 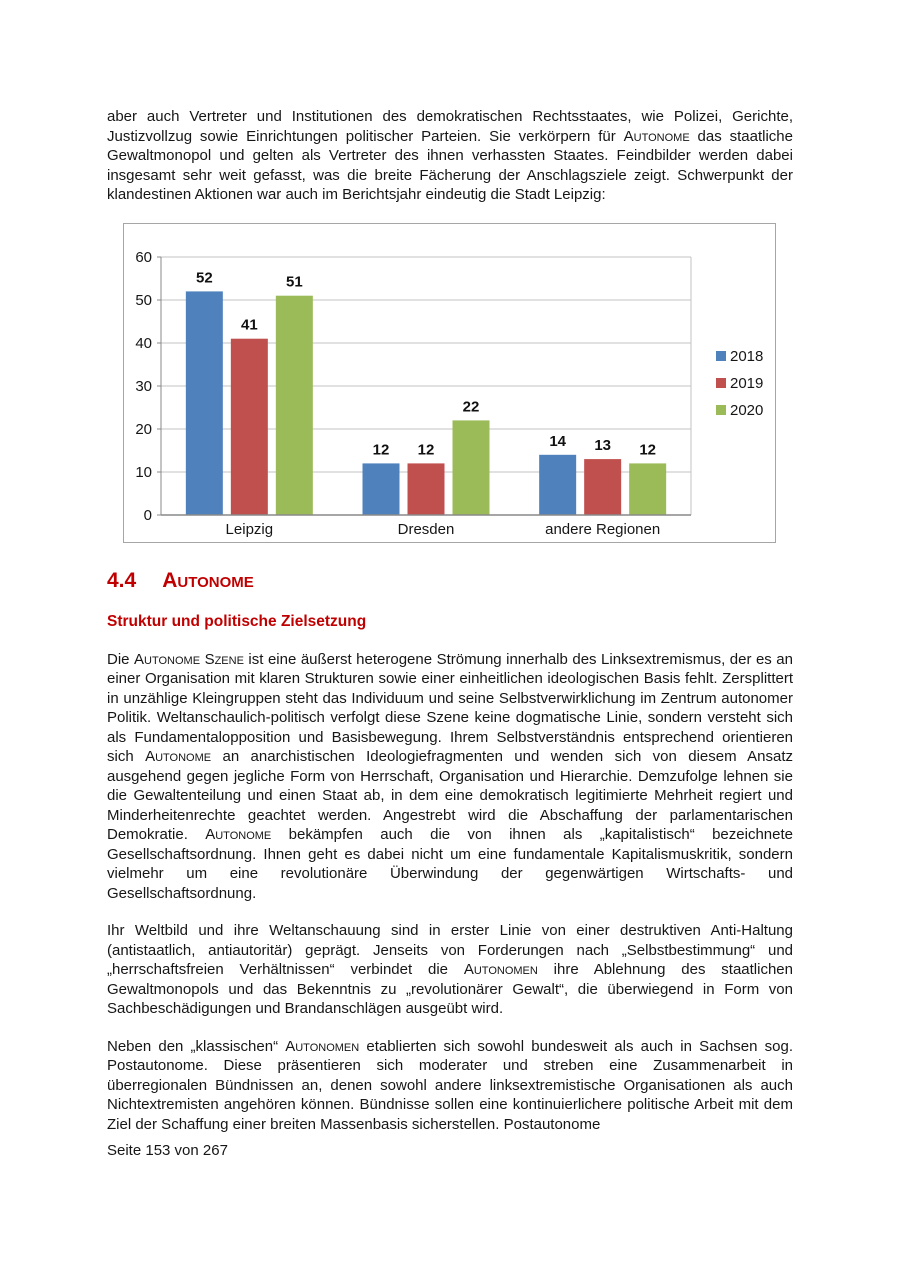 What do you see at coordinates (426, 529) in the screenshot?
I see `x-category-label: Dresden` at bounding box center [426, 529].